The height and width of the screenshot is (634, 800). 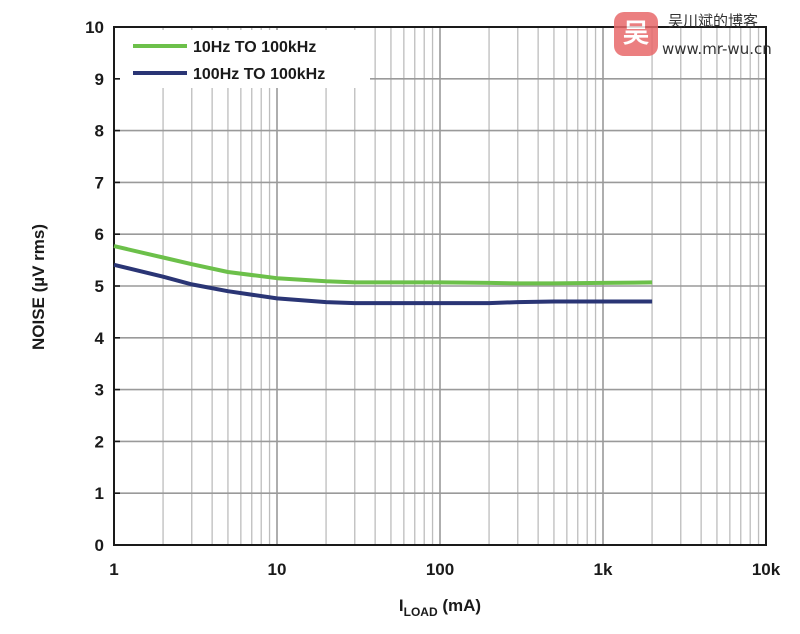 What do you see at coordinates (99, 182) in the screenshot?
I see `y-tick-label: 7` at bounding box center [99, 182].